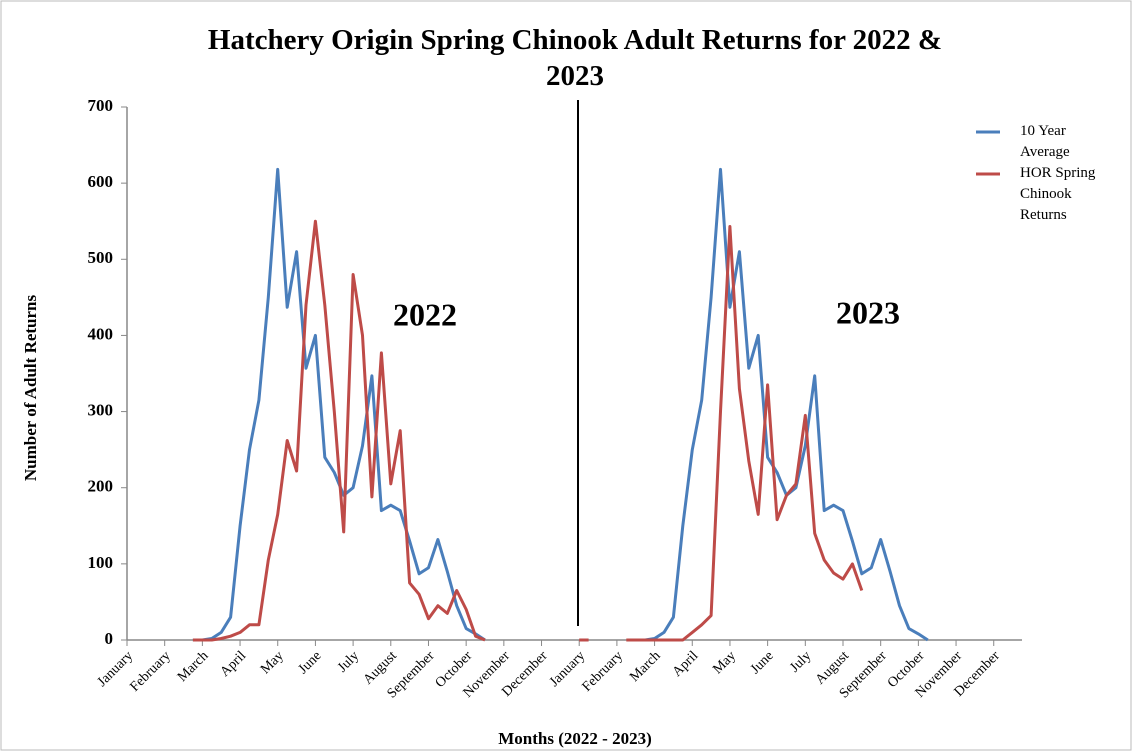 The width and height of the screenshot is (1132, 751). I want to click on y-tick-label: 500, so click(101, 257).